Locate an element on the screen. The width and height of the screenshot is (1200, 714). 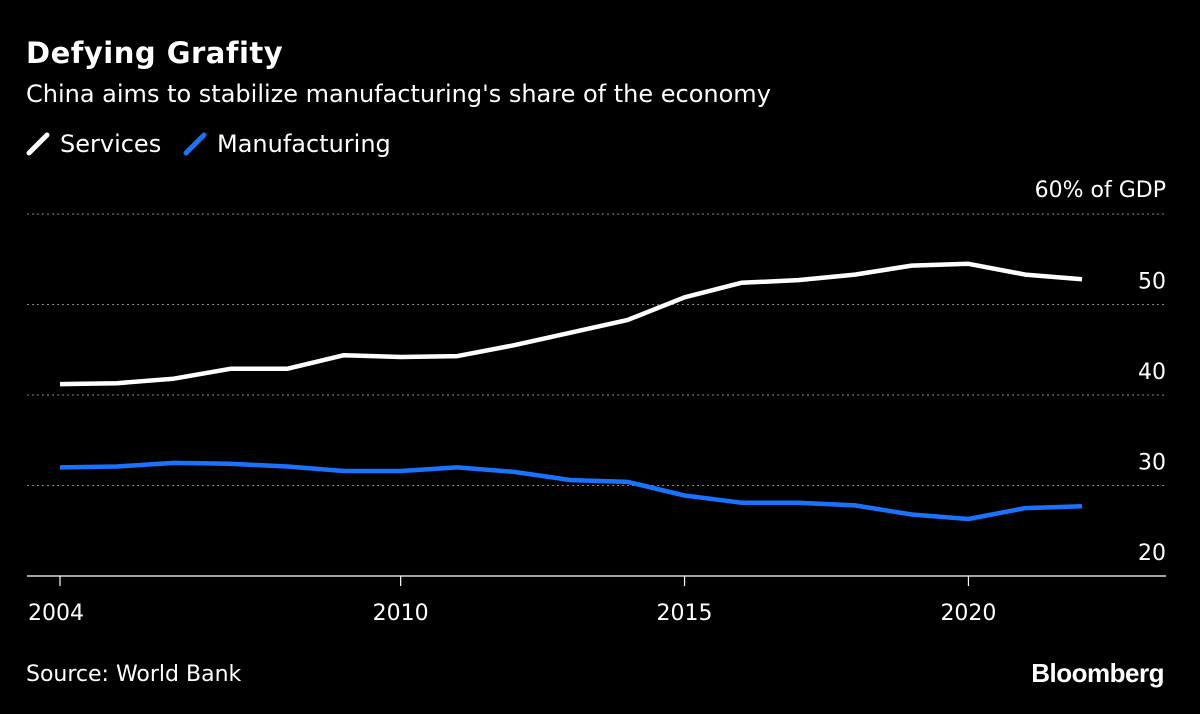
x-tick-label-2004: 2004 is located at coordinates (56, 613).